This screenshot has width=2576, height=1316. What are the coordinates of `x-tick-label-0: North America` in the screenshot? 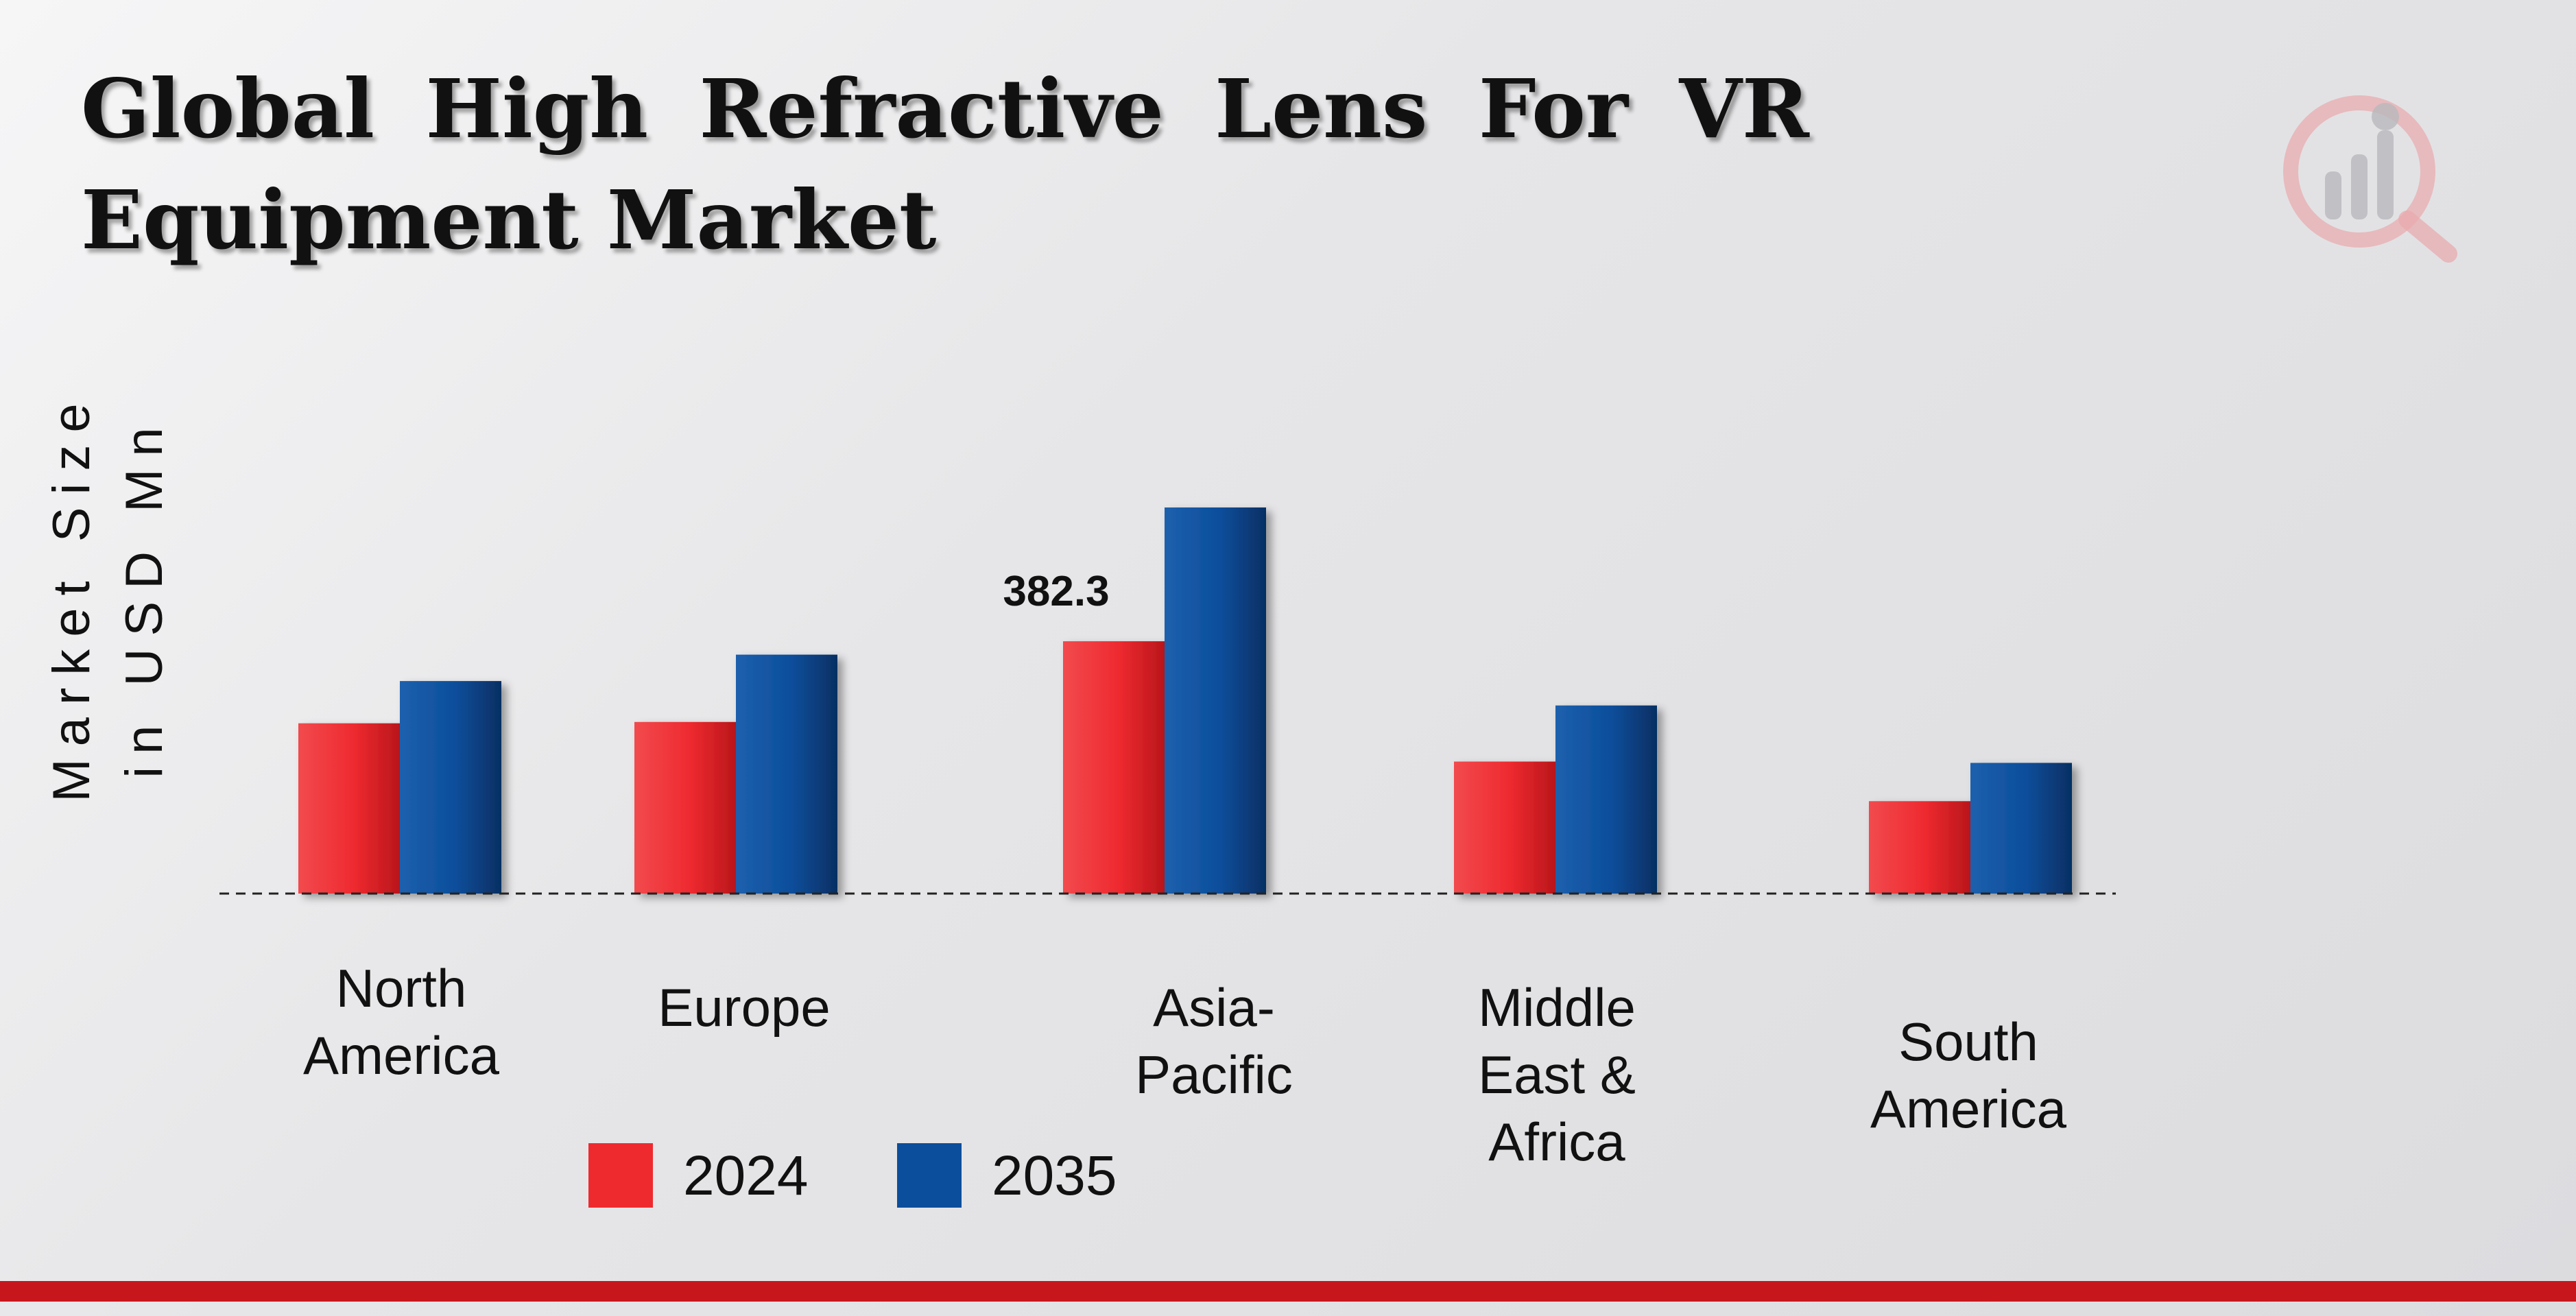 It's located at (401, 1022).